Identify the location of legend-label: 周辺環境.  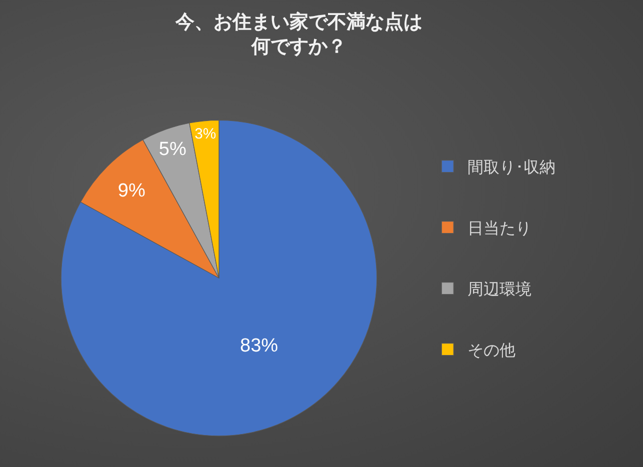
(500, 289).